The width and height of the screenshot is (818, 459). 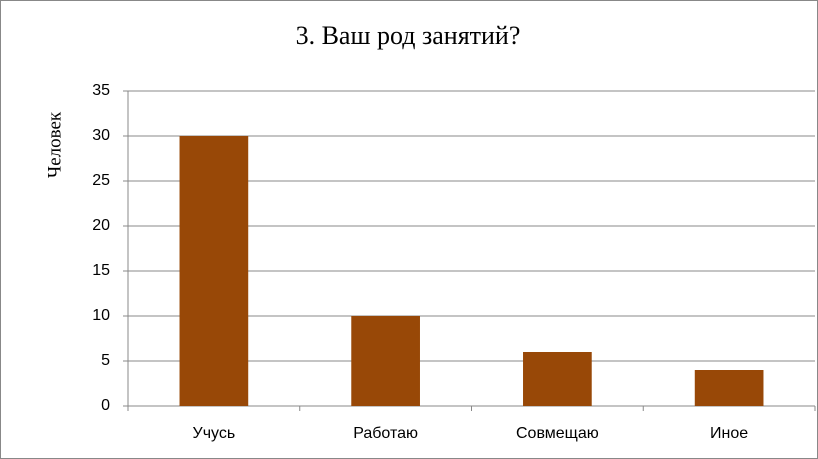 What do you see at coordinates (729, 433) in the screenshot?
I see `x-tick-label: Иное` at bounding box center [729, 433].